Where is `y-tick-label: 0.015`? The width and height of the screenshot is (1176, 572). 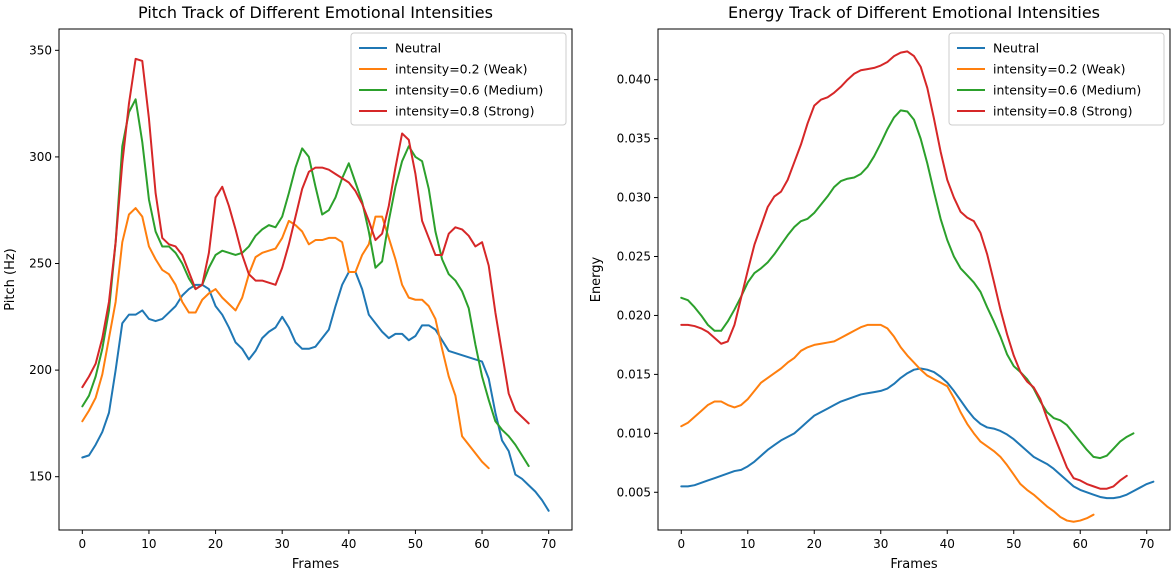
y-tick-label: 0.015 is located at coordinates (634, 374).